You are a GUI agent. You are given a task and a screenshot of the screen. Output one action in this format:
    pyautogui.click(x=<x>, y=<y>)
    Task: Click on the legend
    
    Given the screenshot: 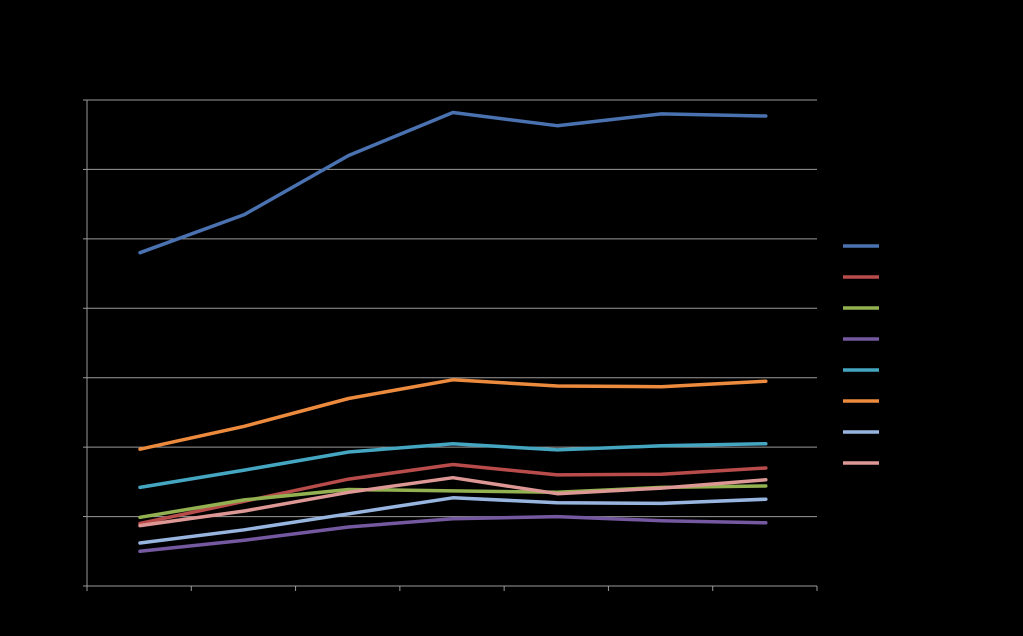 What is the action you would take?
    pyautogui.click(x=861, y=354)
    